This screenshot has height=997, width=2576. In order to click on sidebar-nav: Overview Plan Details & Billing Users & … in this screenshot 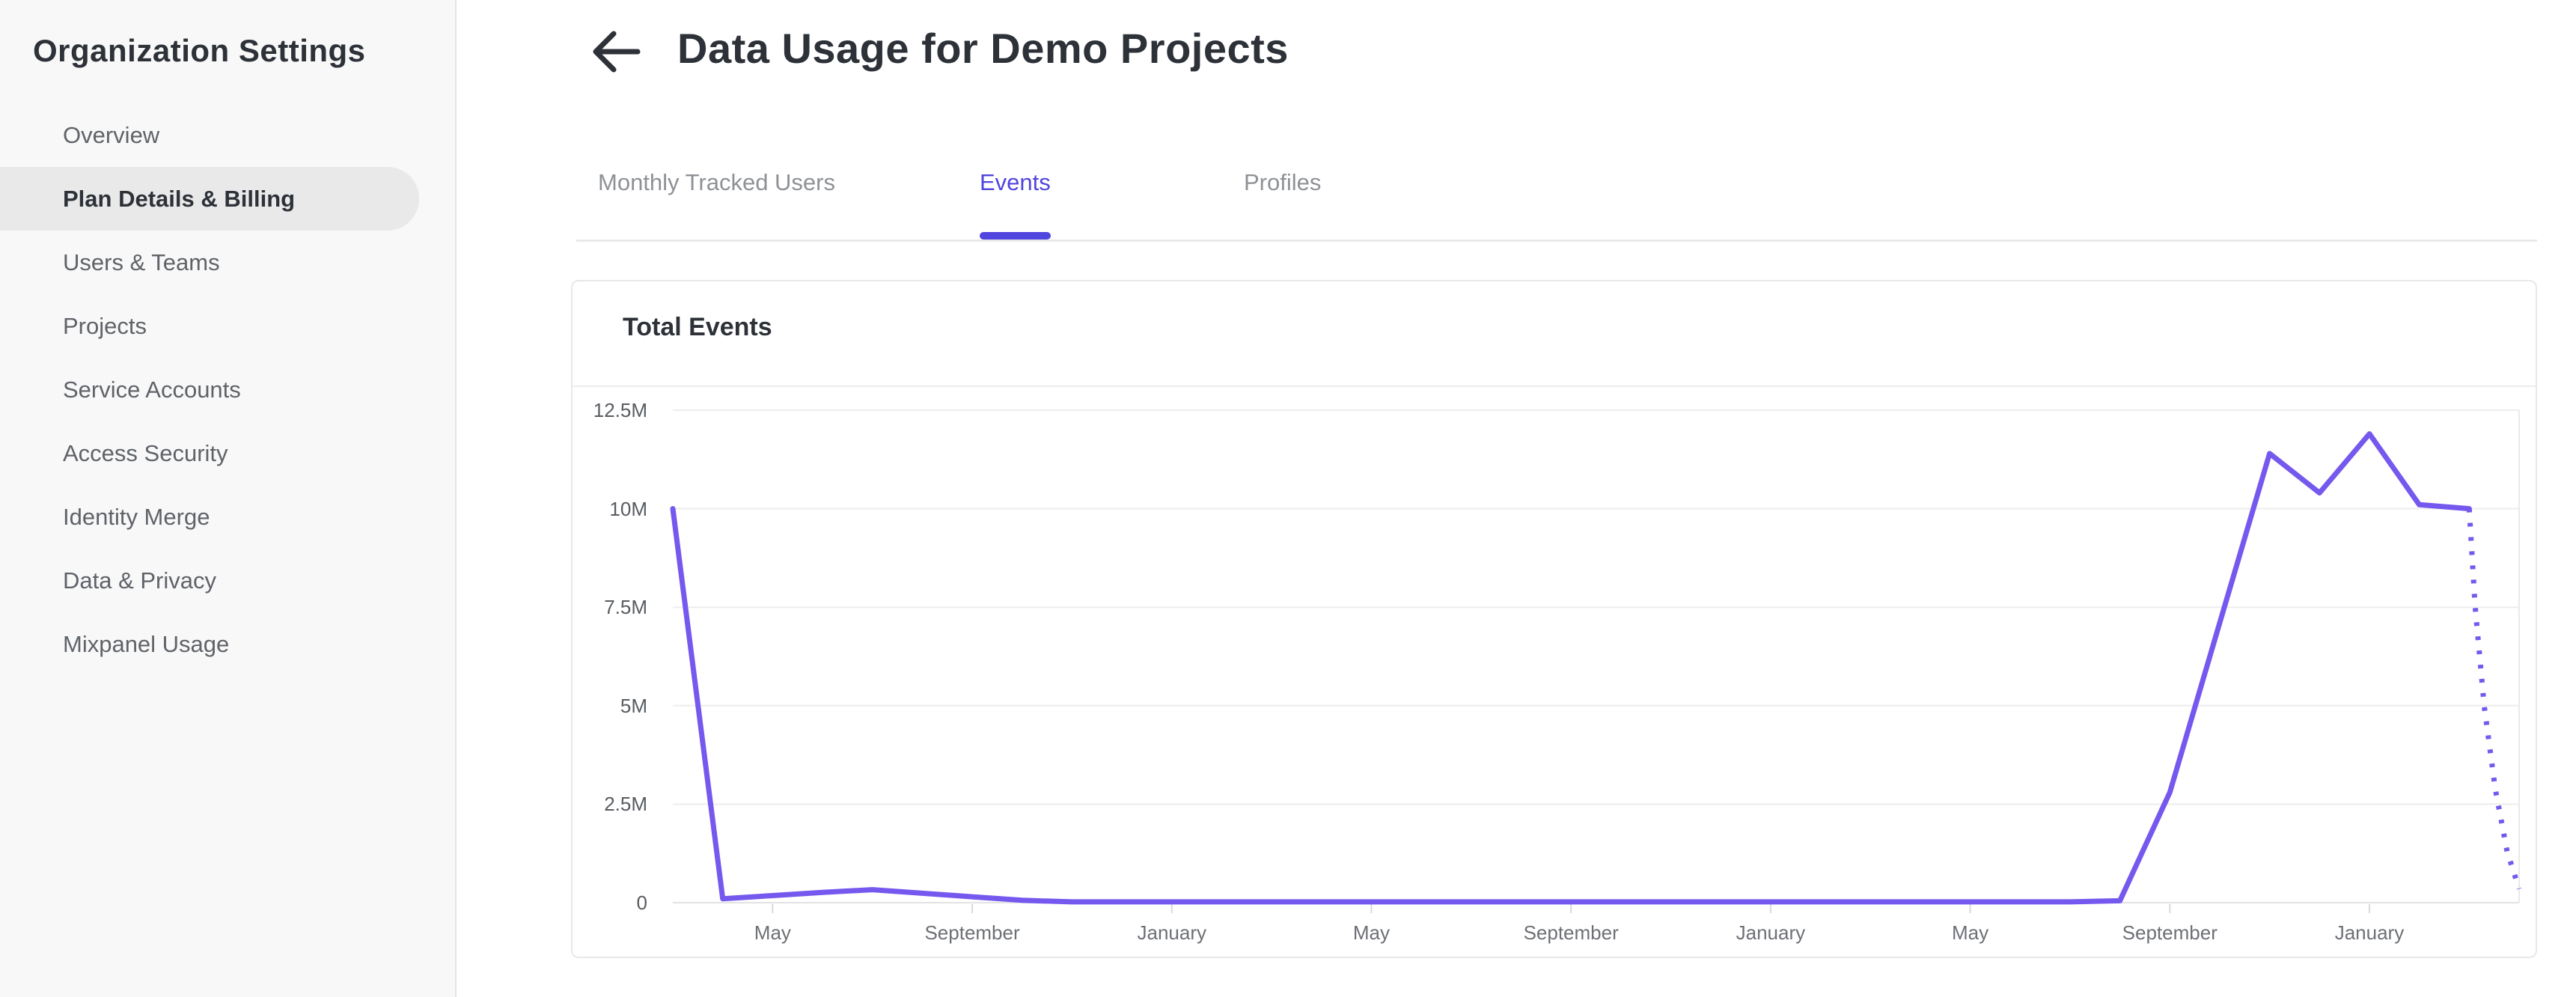, I will do `click(227, 389)`.